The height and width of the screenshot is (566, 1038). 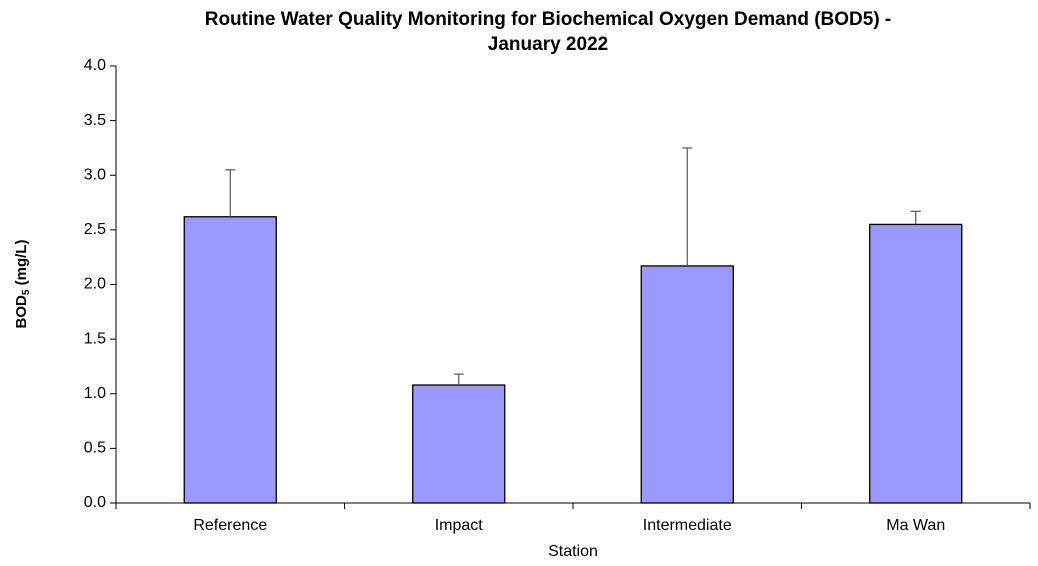 I want to click on y-tick-label: 1.5, so click(x=95, y=338).